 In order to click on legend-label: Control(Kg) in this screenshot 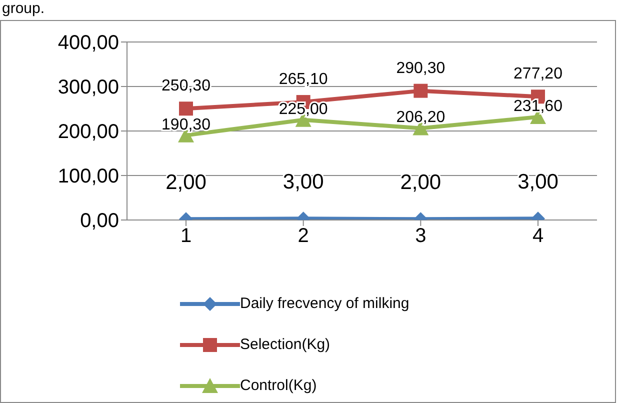, I will do `click(278, 385)`.